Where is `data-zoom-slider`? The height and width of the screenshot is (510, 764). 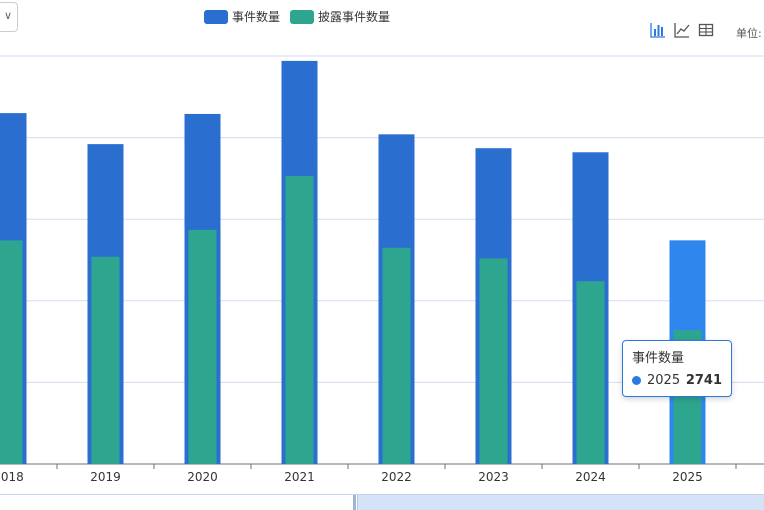 data-zoom-slider is located at coordinates (382, 502).